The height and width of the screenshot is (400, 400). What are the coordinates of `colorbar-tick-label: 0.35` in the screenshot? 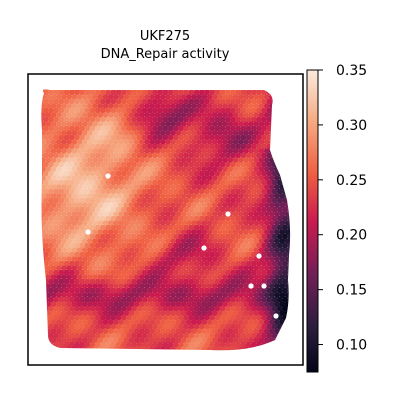 It's located at (351, 71).